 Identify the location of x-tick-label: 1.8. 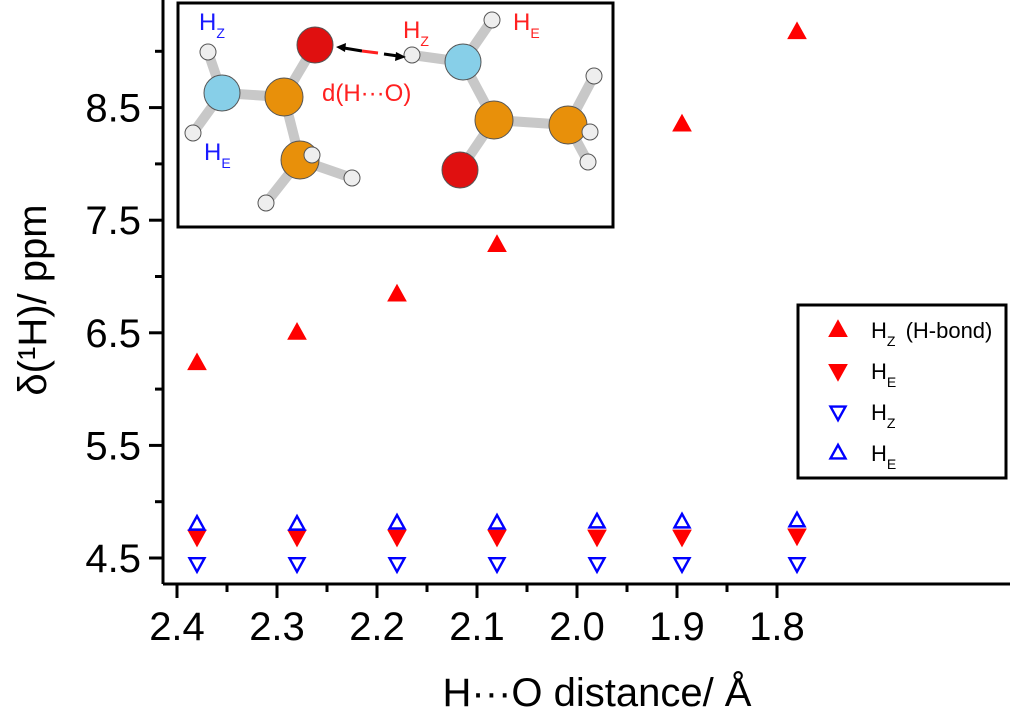
(777, 627).